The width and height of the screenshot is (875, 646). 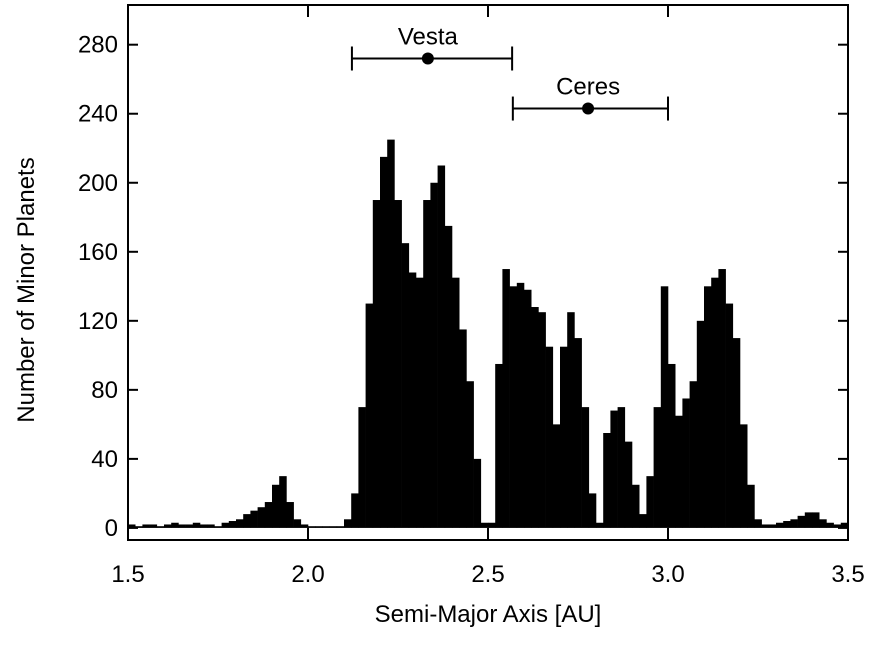 I want to click on x-tick-label: 2.0, so click(x=307, y=574).